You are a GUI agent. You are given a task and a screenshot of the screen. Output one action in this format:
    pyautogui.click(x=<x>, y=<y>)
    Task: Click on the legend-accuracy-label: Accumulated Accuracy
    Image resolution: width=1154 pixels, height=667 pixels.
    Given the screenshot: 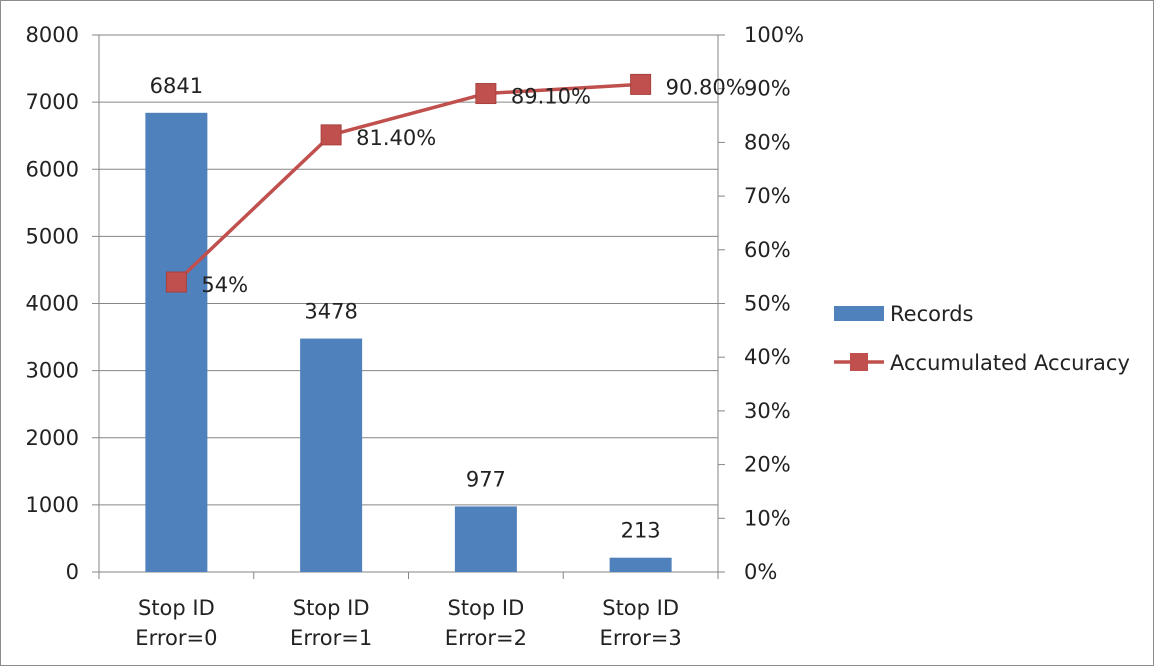 What is the action you would take?
    pyautogui.click(x=1010, y=363)
    